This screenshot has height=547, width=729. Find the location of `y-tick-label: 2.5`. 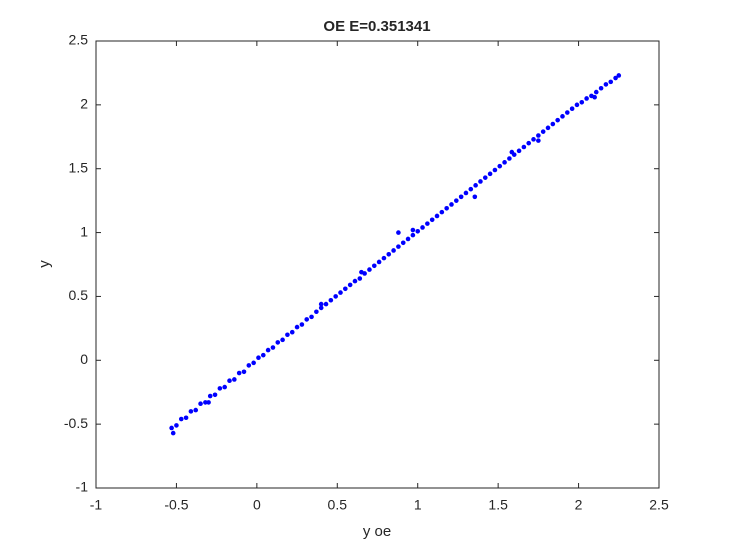

y-tick-label: 2.5 is located at coordinates (79, 40).